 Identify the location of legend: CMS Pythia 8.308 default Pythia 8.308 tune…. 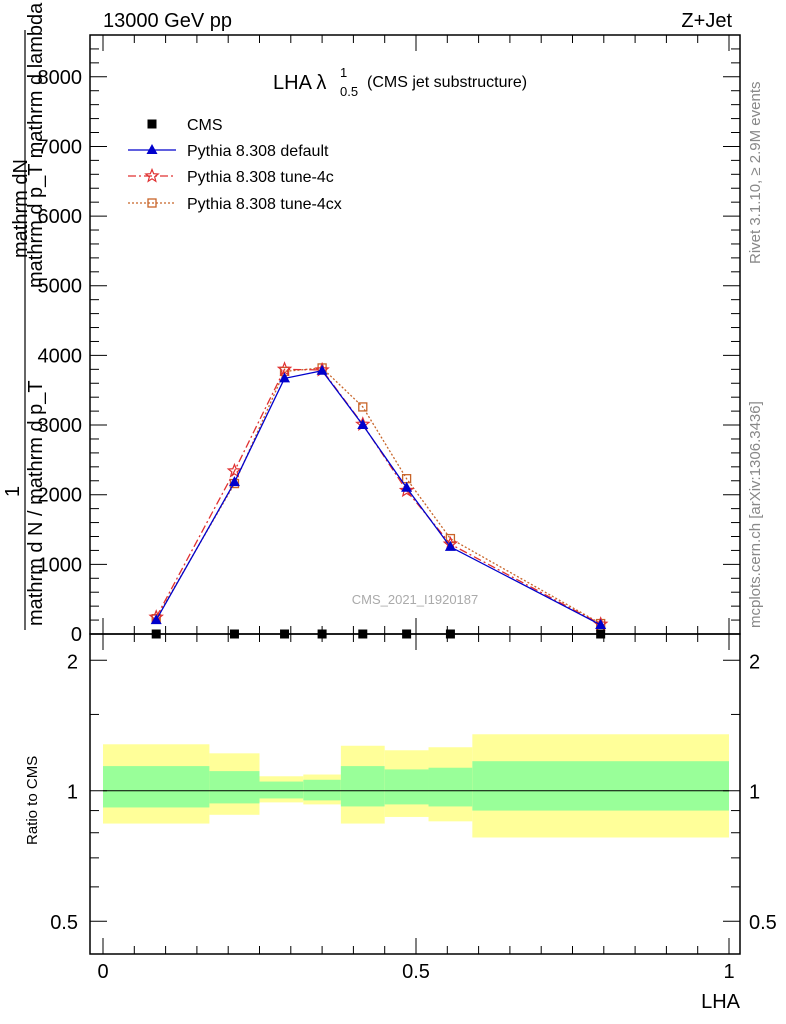
(235, 165).